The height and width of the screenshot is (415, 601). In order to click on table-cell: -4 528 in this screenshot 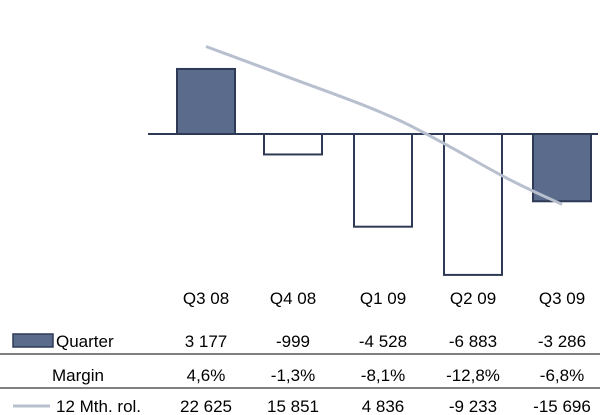, I will do `click(383, 341)`.